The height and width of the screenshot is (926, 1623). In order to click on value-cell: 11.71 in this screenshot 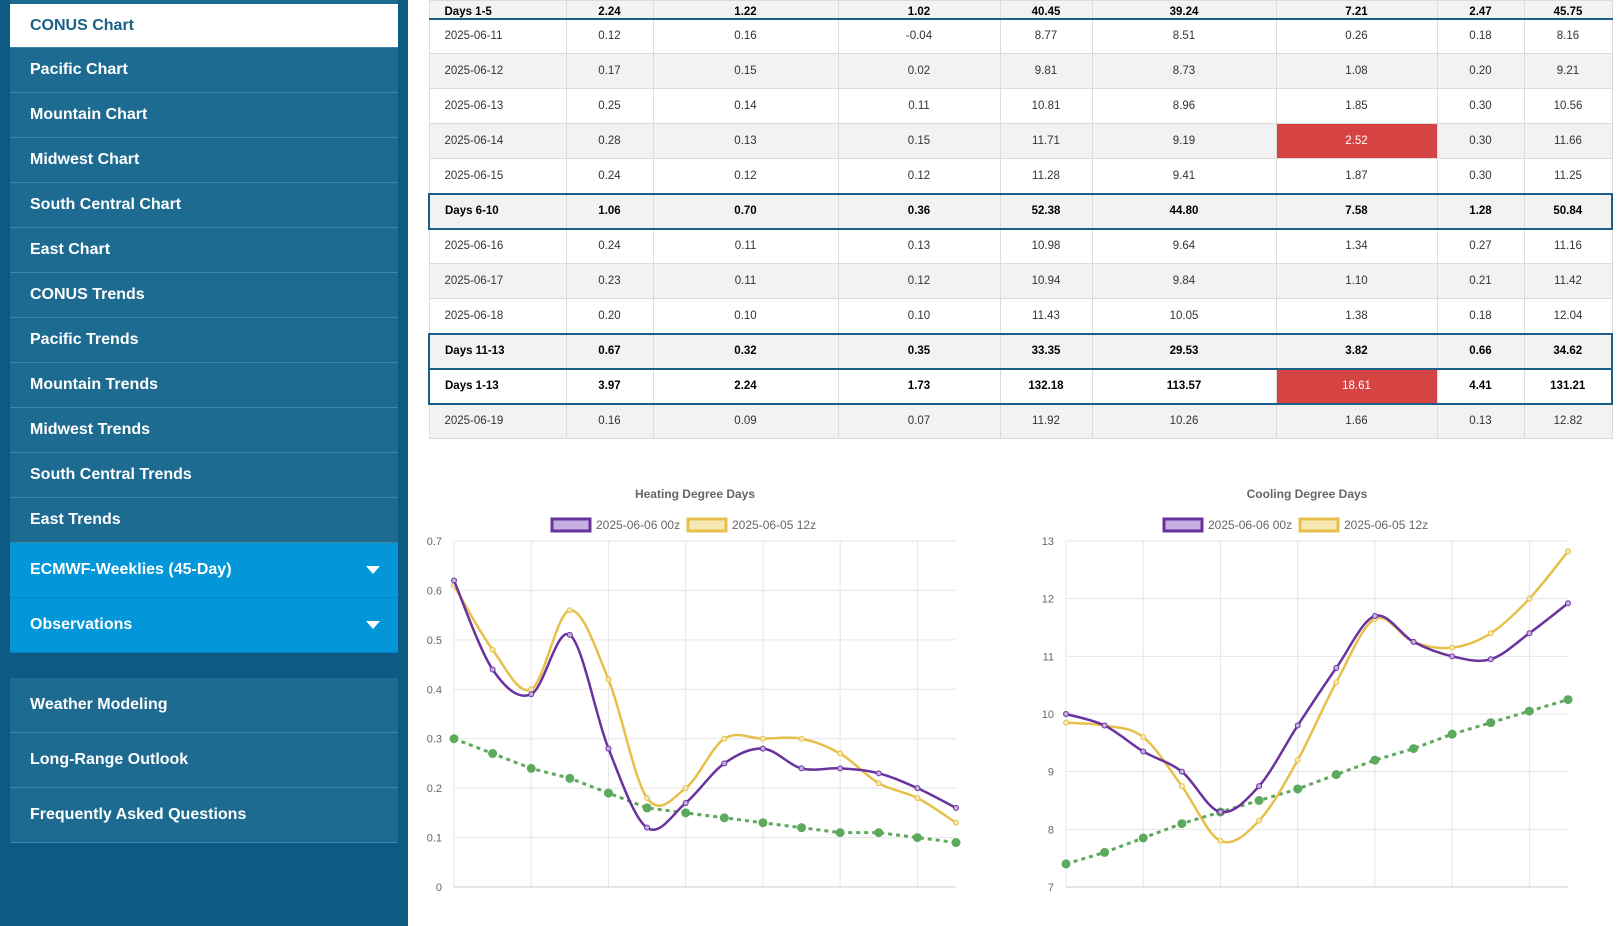, I will do `click(1046, 141)`.